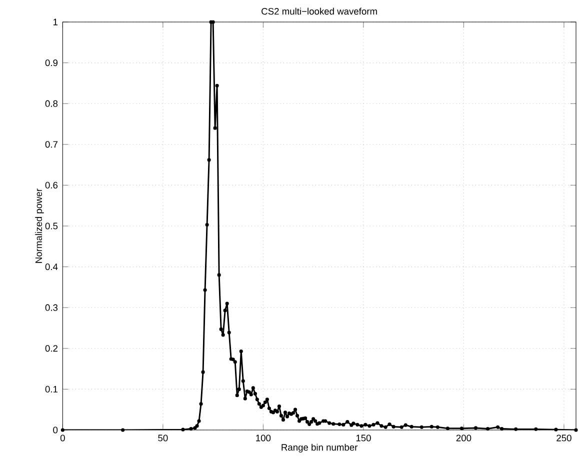  Describe the element at coordinates (320, 448) in the screenshot. I see `x-axis-title: Range bin number` at that location.